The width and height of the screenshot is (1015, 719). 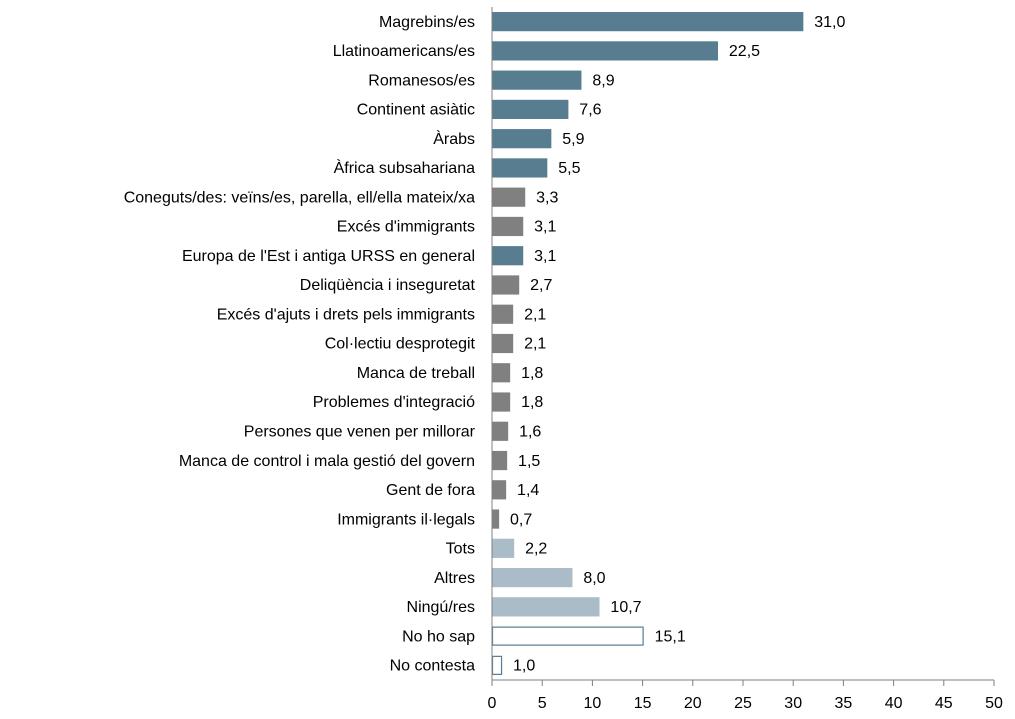 I want to click on x-tick-label: 30, so click(x=793, y=703).